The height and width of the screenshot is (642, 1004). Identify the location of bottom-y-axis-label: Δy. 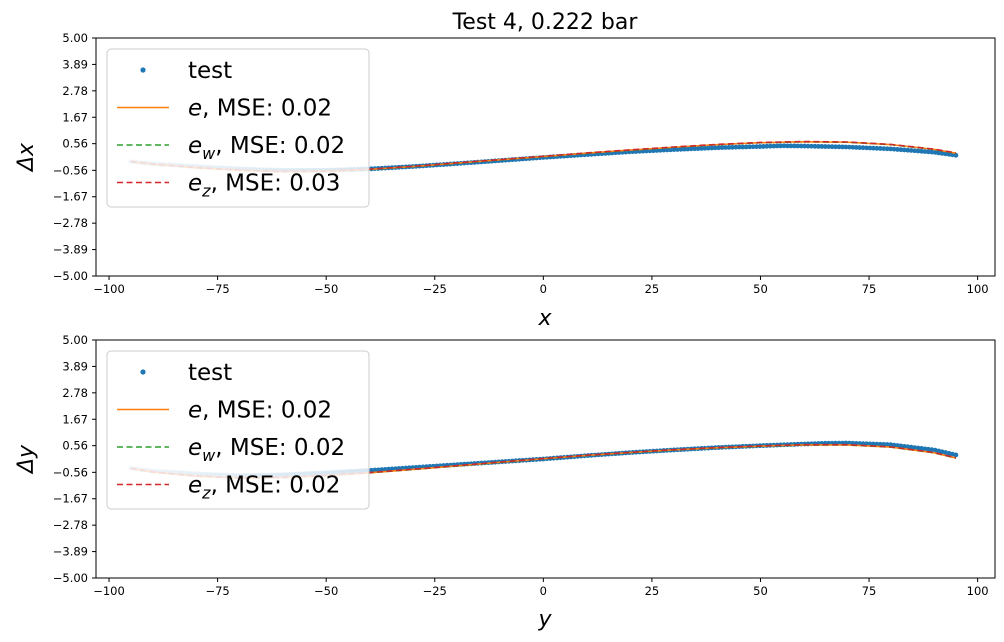
(26, 459).